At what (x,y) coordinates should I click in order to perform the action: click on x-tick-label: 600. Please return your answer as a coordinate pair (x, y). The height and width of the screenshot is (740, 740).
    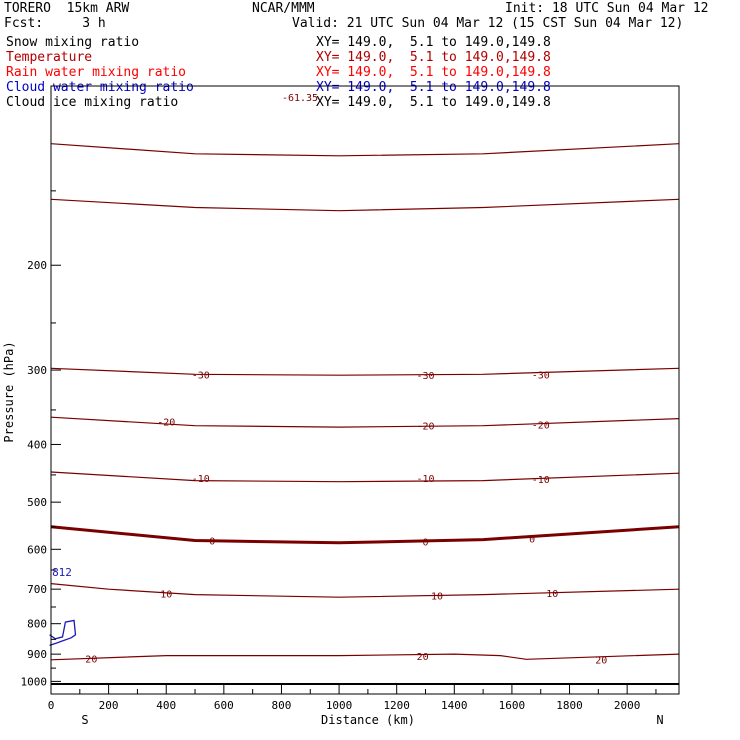
    Looking at the image, I should click on (224, 705).